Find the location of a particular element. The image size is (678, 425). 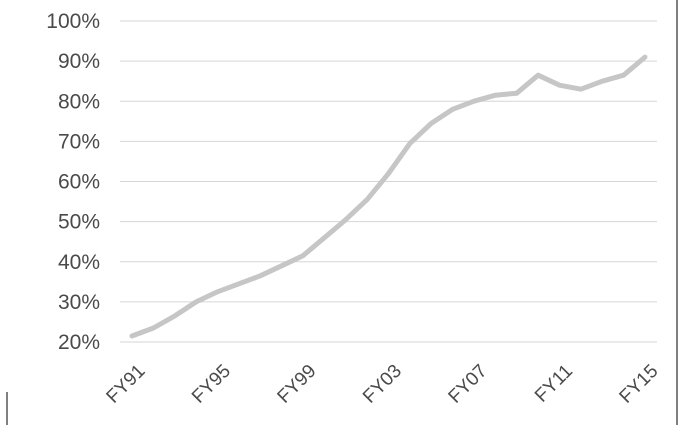

y-tick-label: 40% is located at coordinates (79, 262).